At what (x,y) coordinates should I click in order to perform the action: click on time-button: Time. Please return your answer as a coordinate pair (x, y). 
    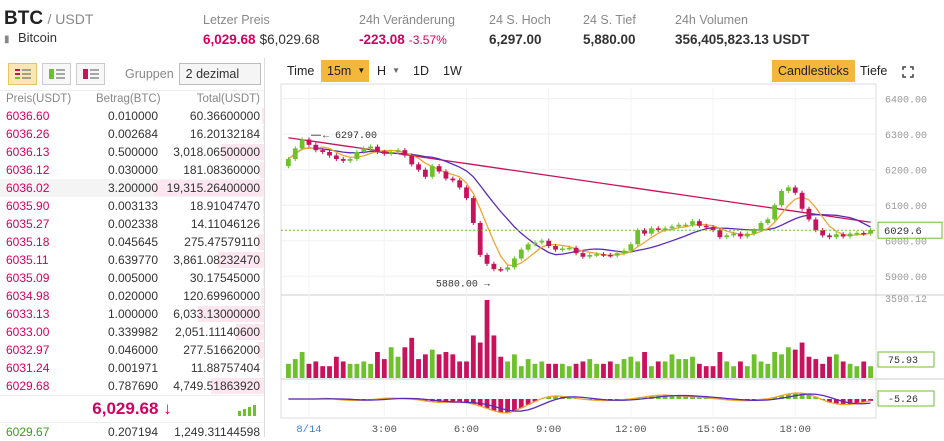
    Looking at the image, I should click on (300, 71).